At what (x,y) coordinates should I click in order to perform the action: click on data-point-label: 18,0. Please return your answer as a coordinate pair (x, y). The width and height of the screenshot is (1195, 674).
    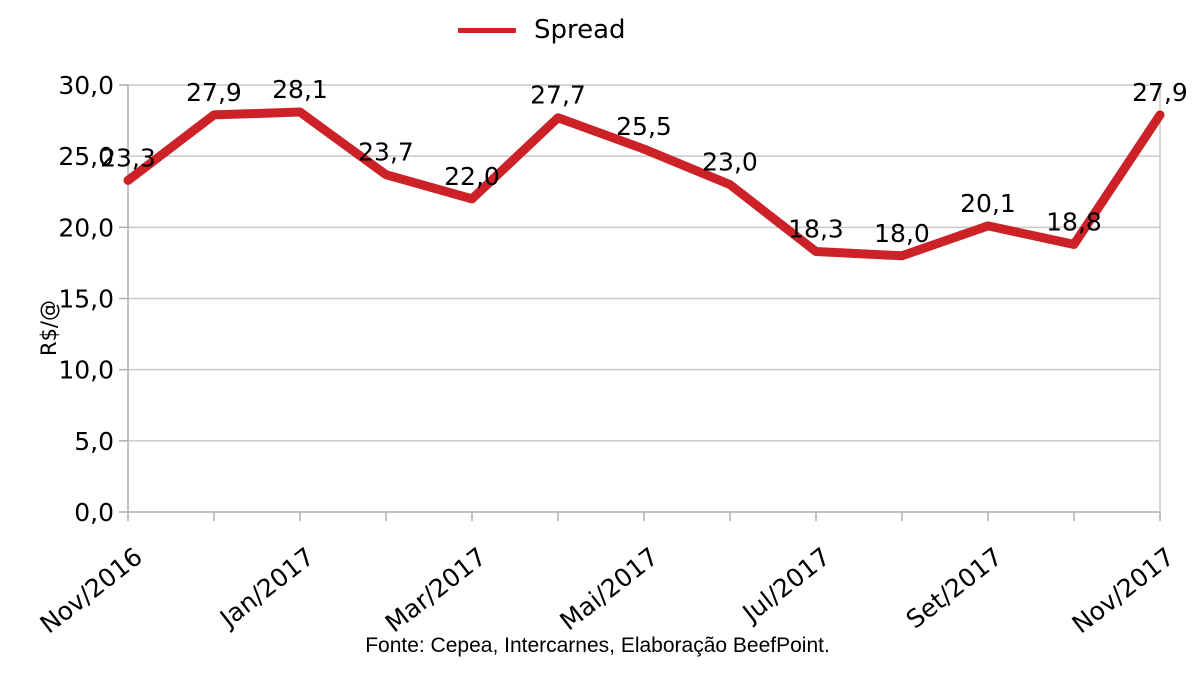
    Looking at the image, I should click on (902, 233).